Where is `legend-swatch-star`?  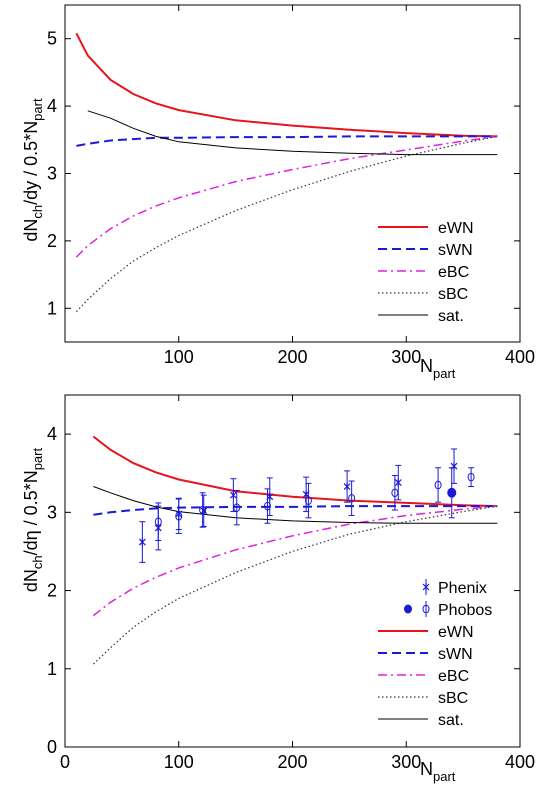
legend-swatch-star is located at coordinates (426, 587).